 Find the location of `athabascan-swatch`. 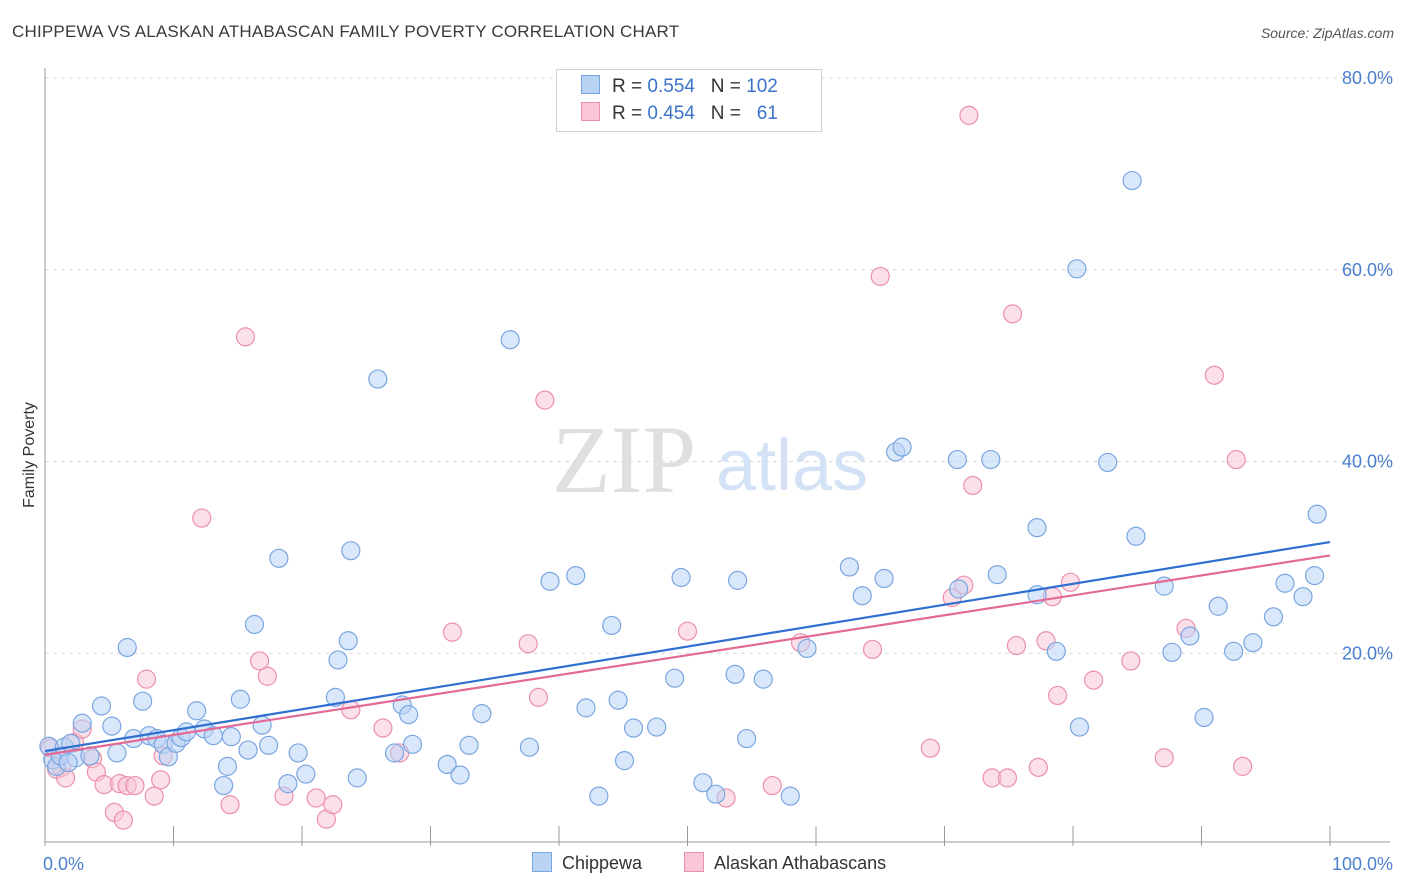

athabascan-swatch is located at coordinates (590, 111).